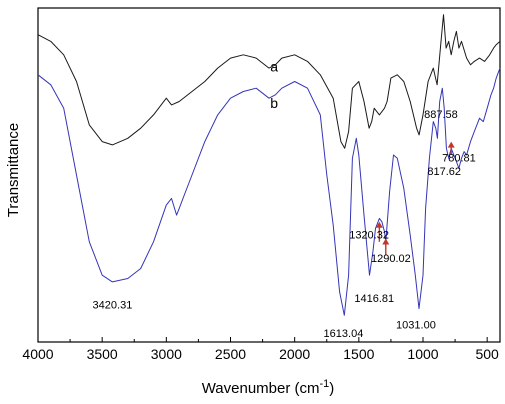 This screenshot has width=505, height=404. What do you see at coordinates (487, 354) in the screenshot?
I see `x-tick-label: 500` at bounding box center [487, 354].